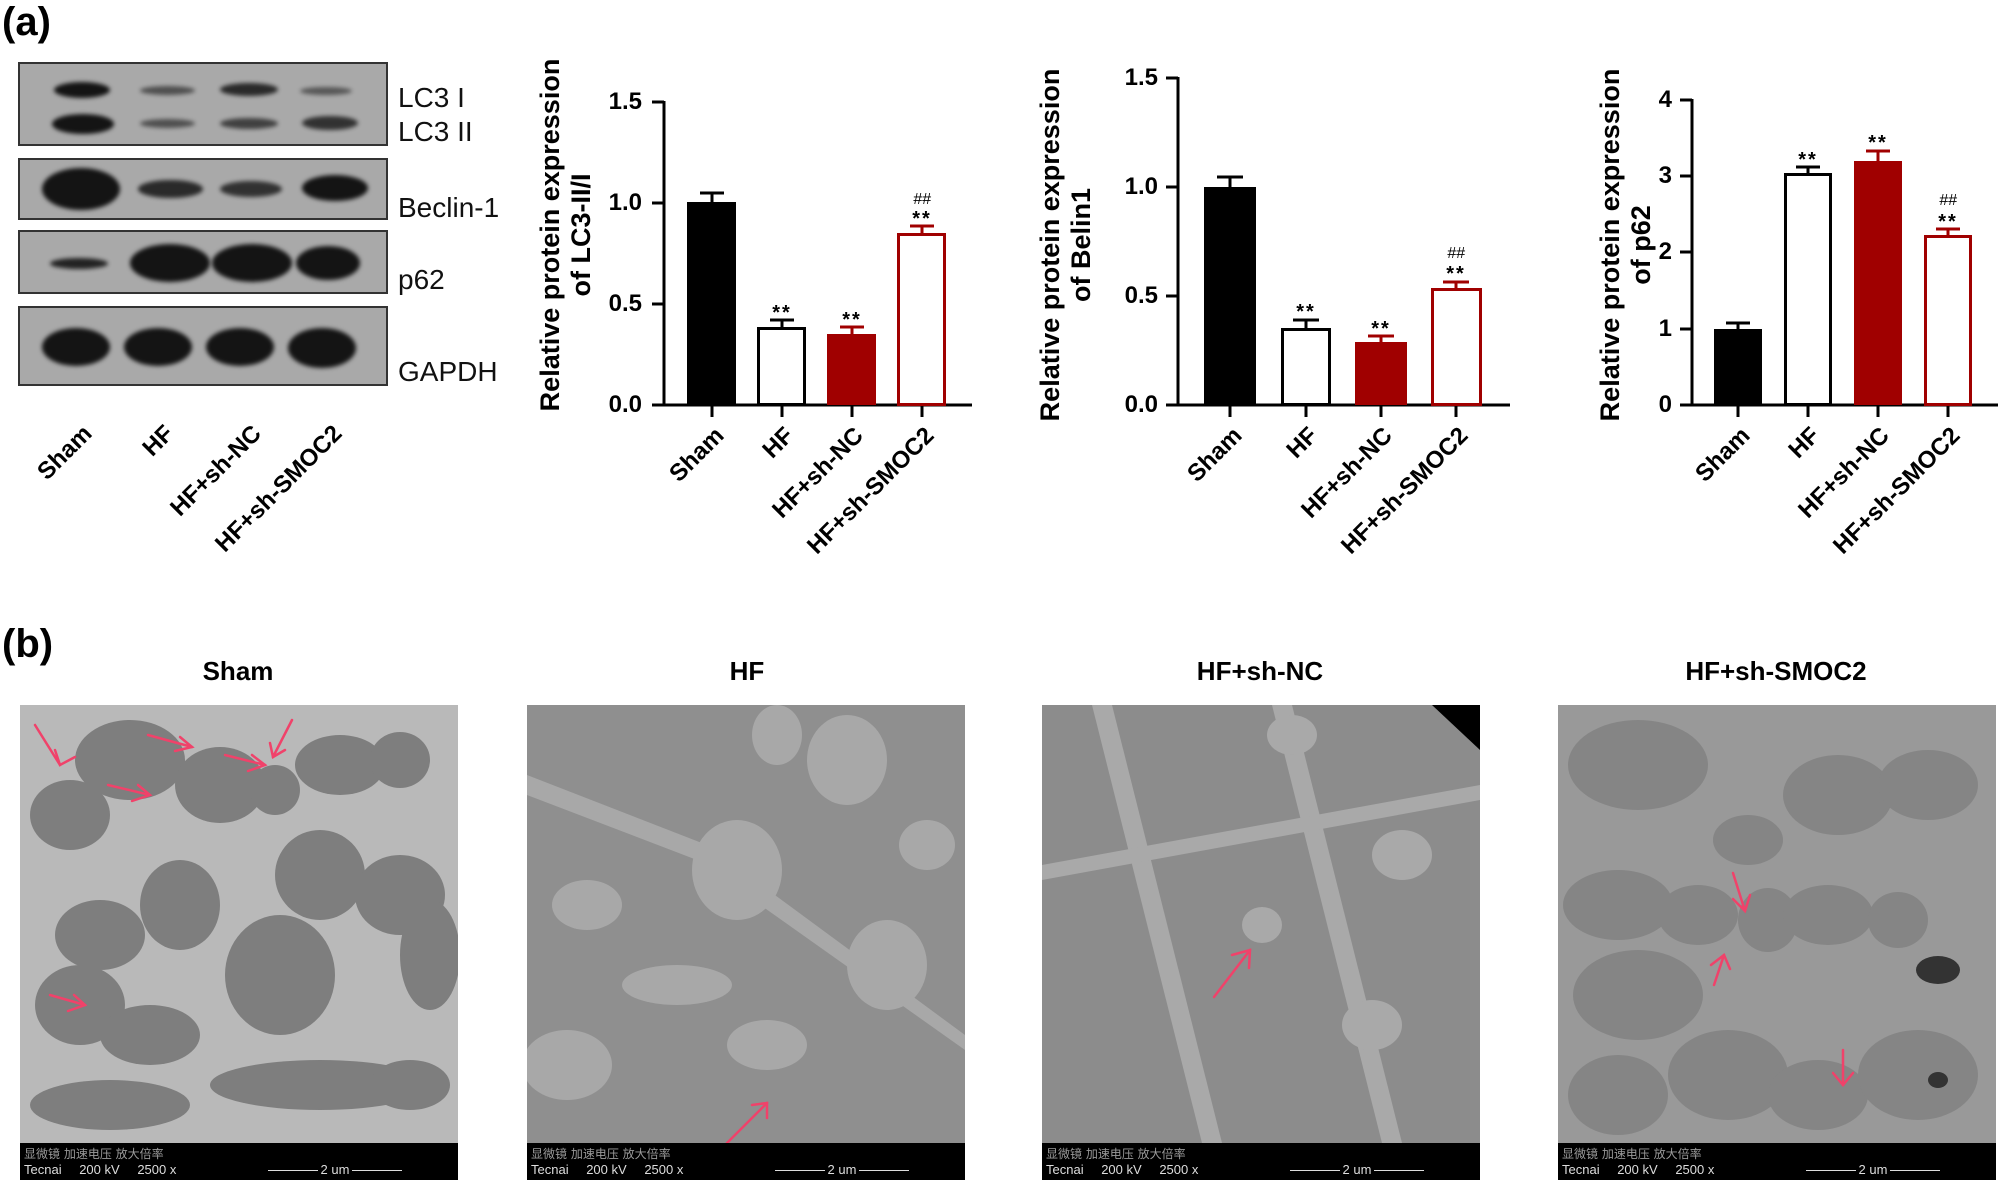 This screenshot has width=2000, height=1182. I want to click on tem-image-hf: 显微镜 加速电压 放大倍率 Tecnai 200 kV 2500 x 2 um, so click(746, 942).